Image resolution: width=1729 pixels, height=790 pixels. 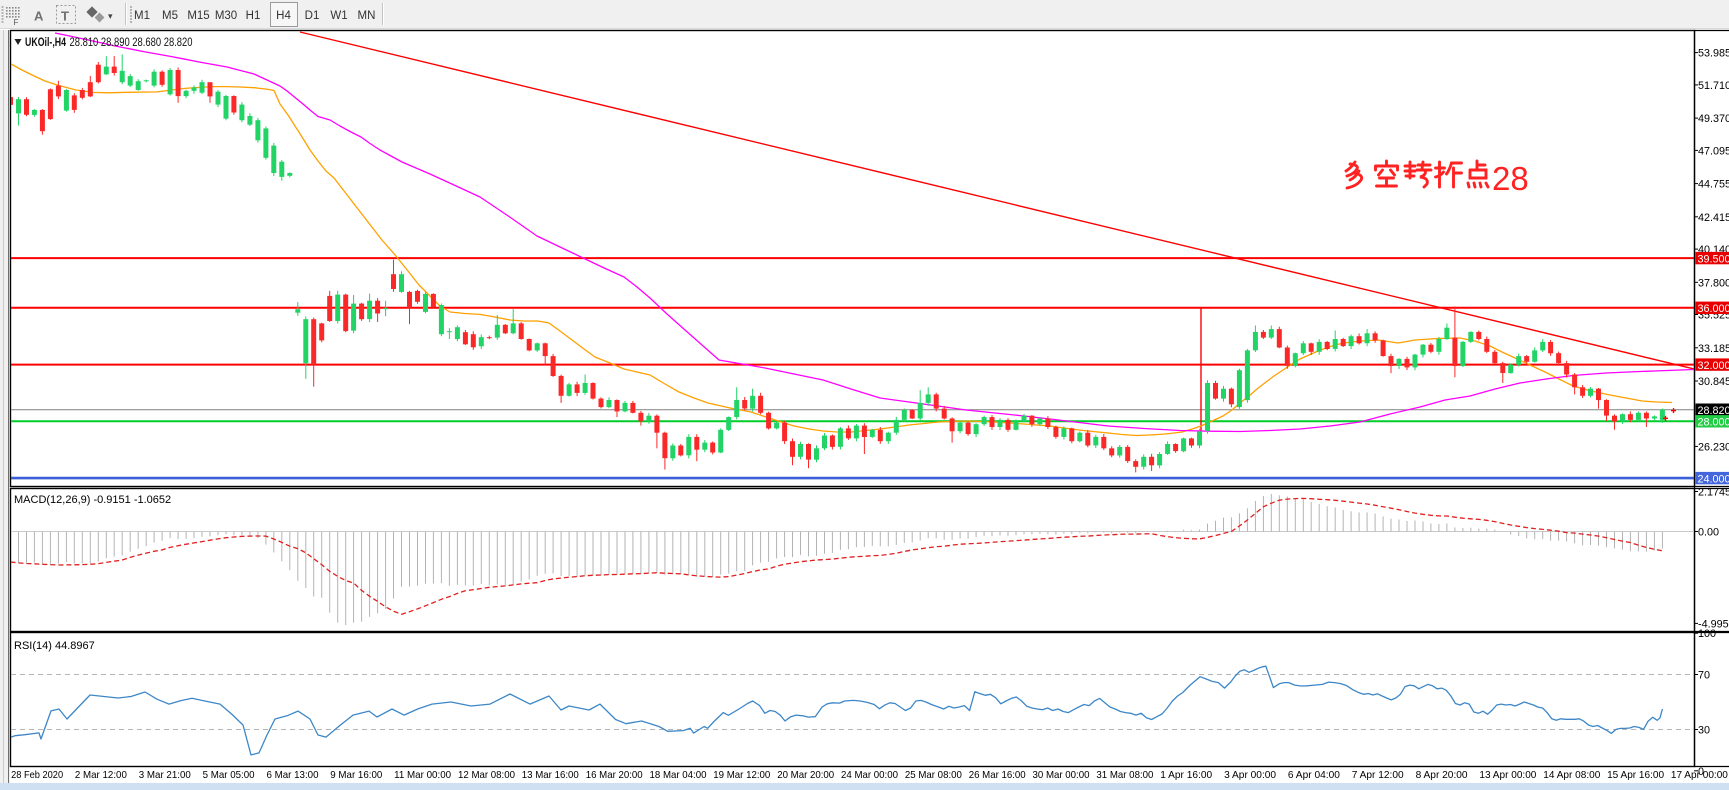 I want to click on svg-text: 3 Apr 00:00, so click(x=1250, y=775).